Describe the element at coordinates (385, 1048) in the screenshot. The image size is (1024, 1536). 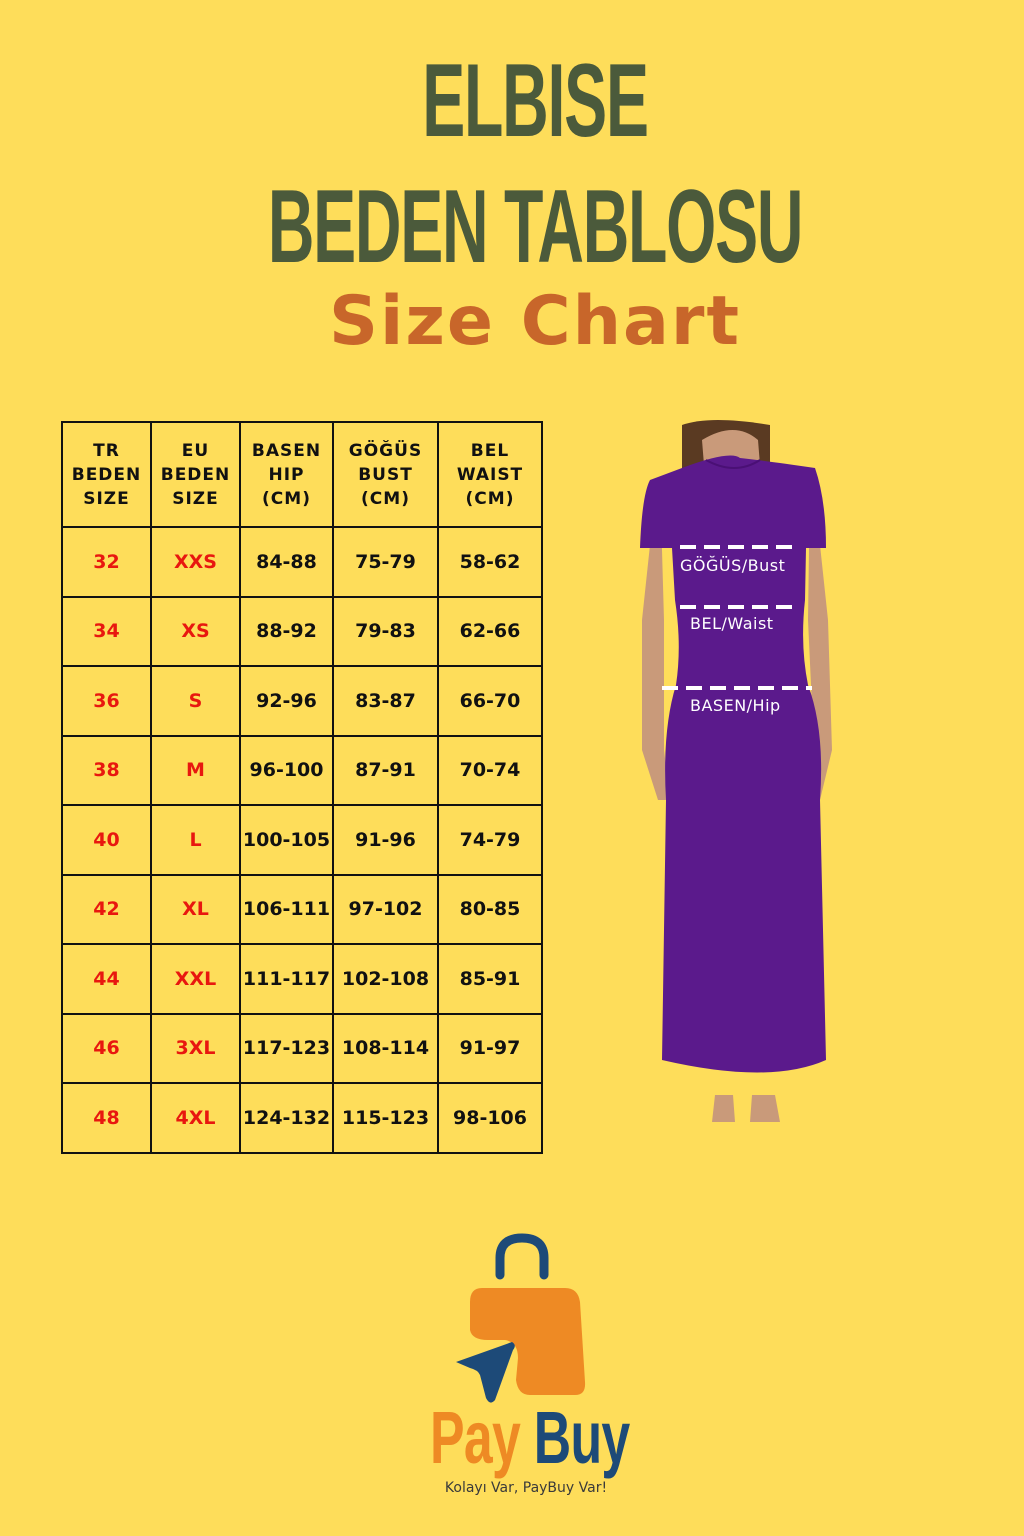
I see `table-cell: 108-114` at that location.